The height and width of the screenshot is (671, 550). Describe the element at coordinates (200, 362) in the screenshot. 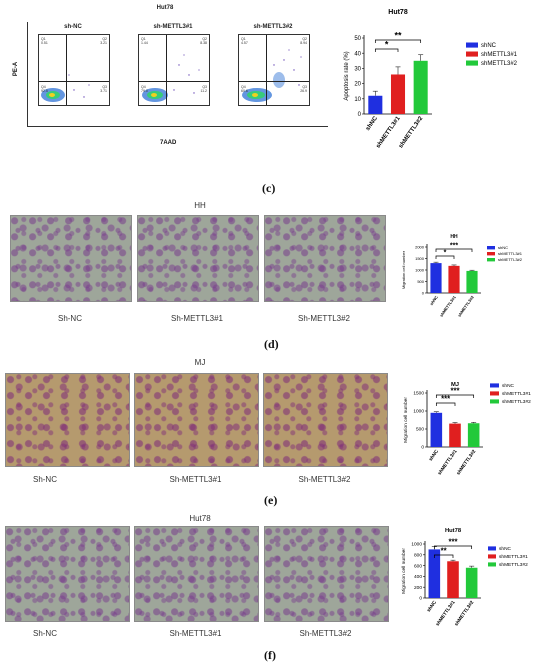

I see `mj-title: MJ` at that location.